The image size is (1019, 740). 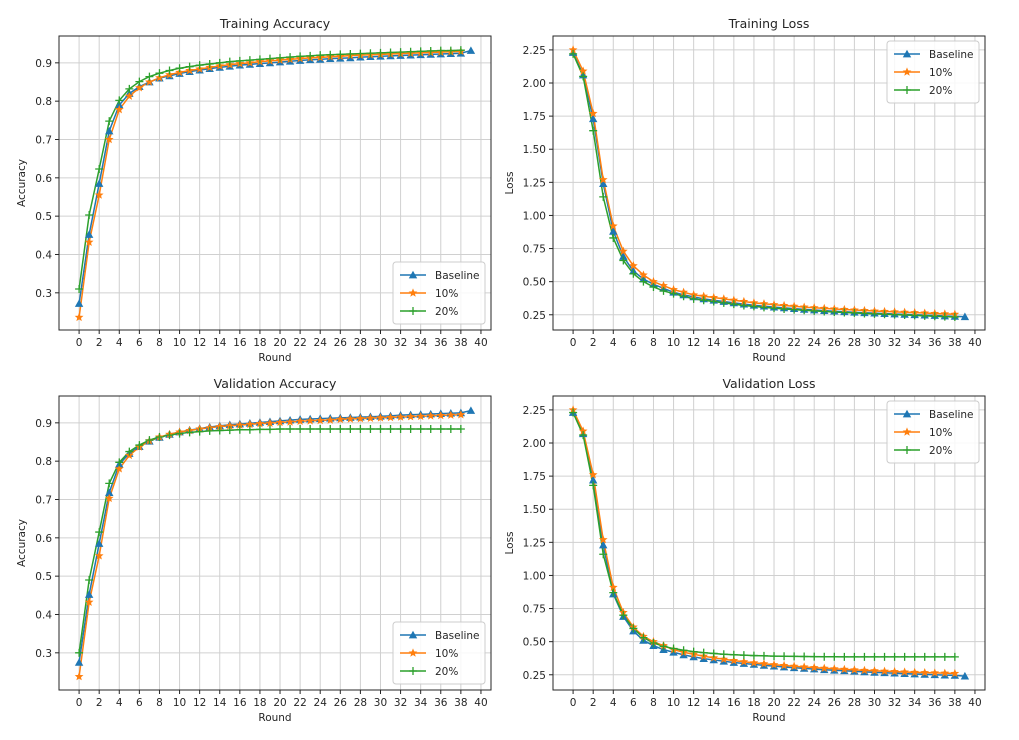 I want to click on x-tick-label: 2, so click(x=593, y=343).